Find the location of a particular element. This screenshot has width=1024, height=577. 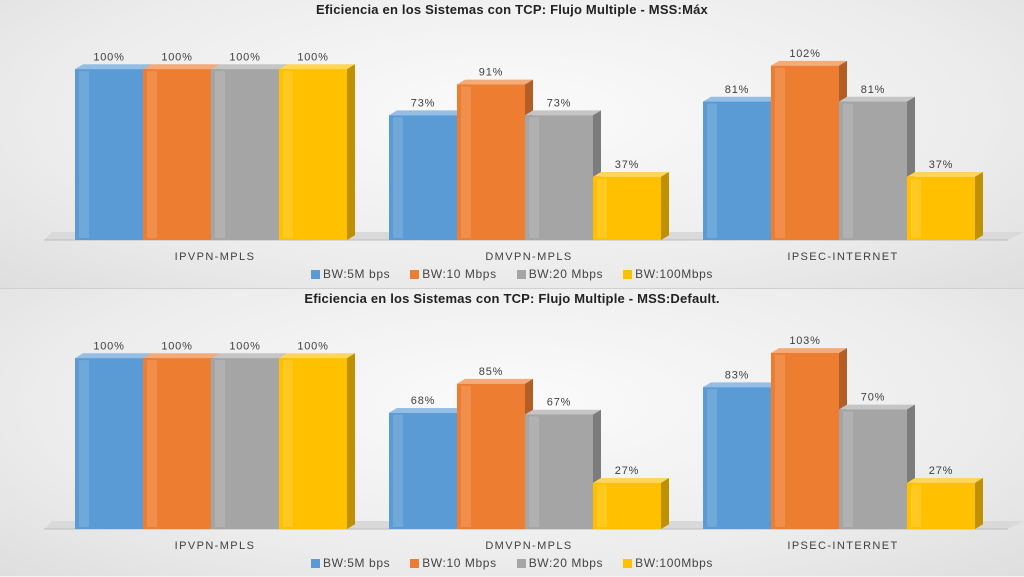

data-label: 67% is located at coordinates (559, 403).